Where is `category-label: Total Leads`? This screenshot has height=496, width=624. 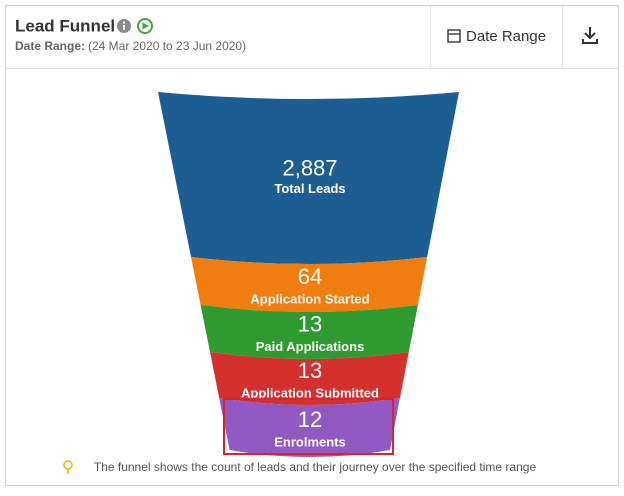
category-label: Total Leads is located at coordinates (309, 188).